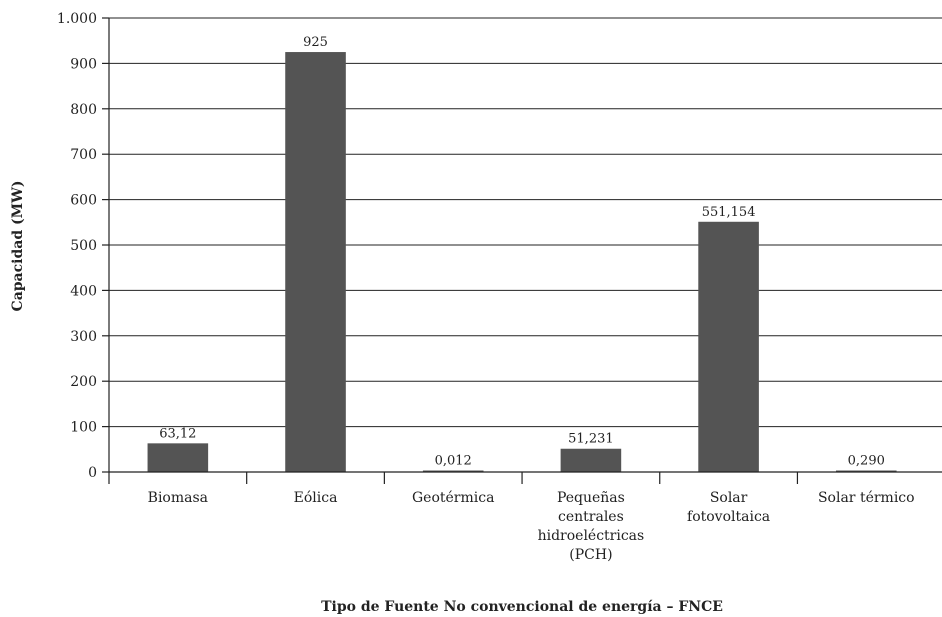 This screenshot has width=942, height=617. I want to click on data-label: 925, so click(315, 42).